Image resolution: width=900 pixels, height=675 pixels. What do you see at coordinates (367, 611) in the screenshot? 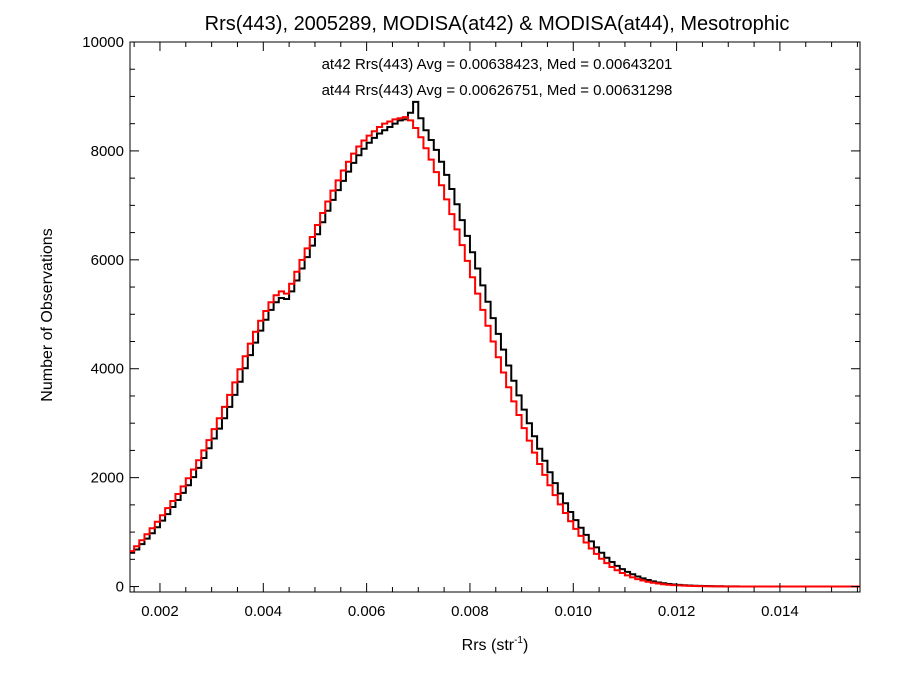
I see `x-tick-label: 0.006` at bounding box center [367, 611].